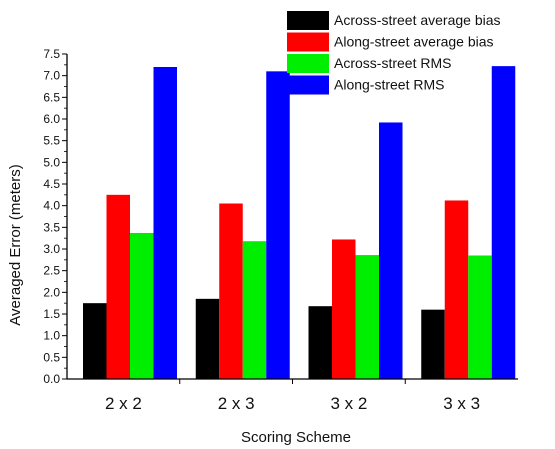  I want to click on y-tick-label: 1.0, so click(51, 336).